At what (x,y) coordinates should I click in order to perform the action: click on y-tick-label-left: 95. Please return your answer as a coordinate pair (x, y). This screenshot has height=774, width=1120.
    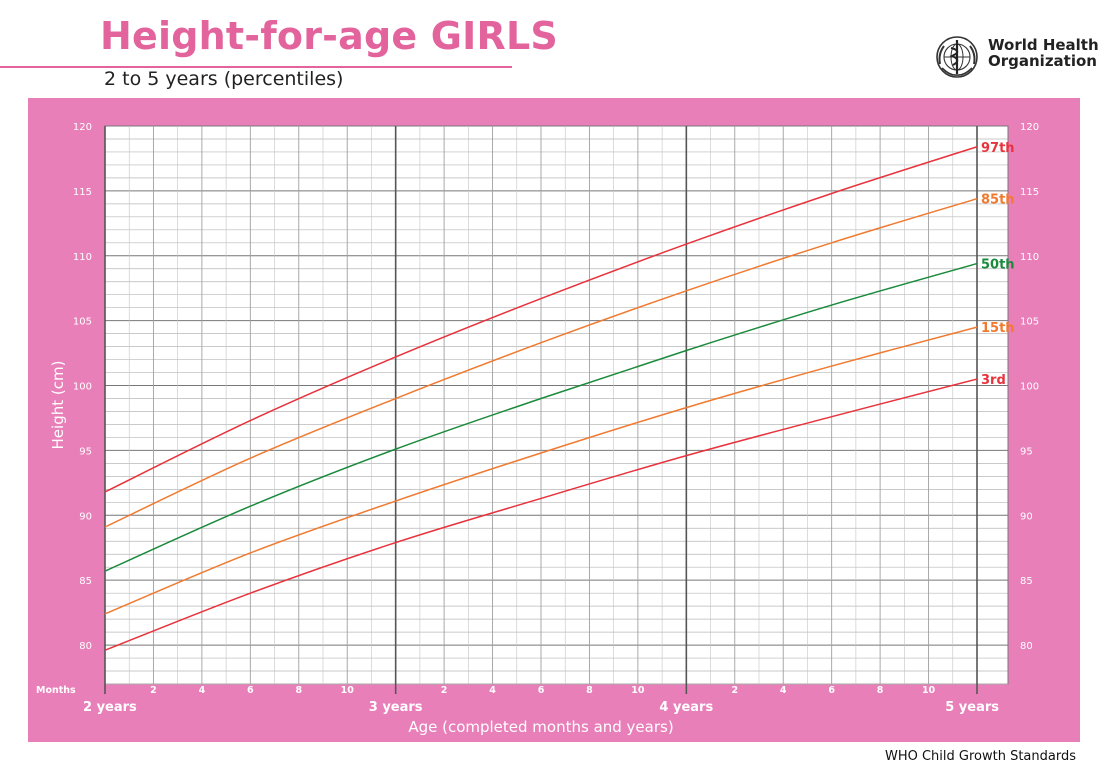
    Looking at the image, I should click on (85, 451).